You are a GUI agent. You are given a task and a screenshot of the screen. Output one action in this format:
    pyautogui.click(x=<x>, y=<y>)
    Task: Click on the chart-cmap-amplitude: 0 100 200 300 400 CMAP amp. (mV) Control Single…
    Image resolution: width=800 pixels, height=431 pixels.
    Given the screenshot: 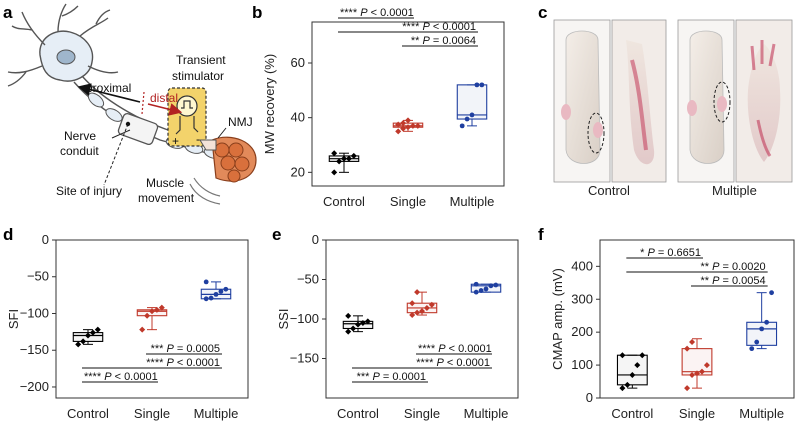 What is the action you would take?
    pyautogui.click(x=672, y=330)
    